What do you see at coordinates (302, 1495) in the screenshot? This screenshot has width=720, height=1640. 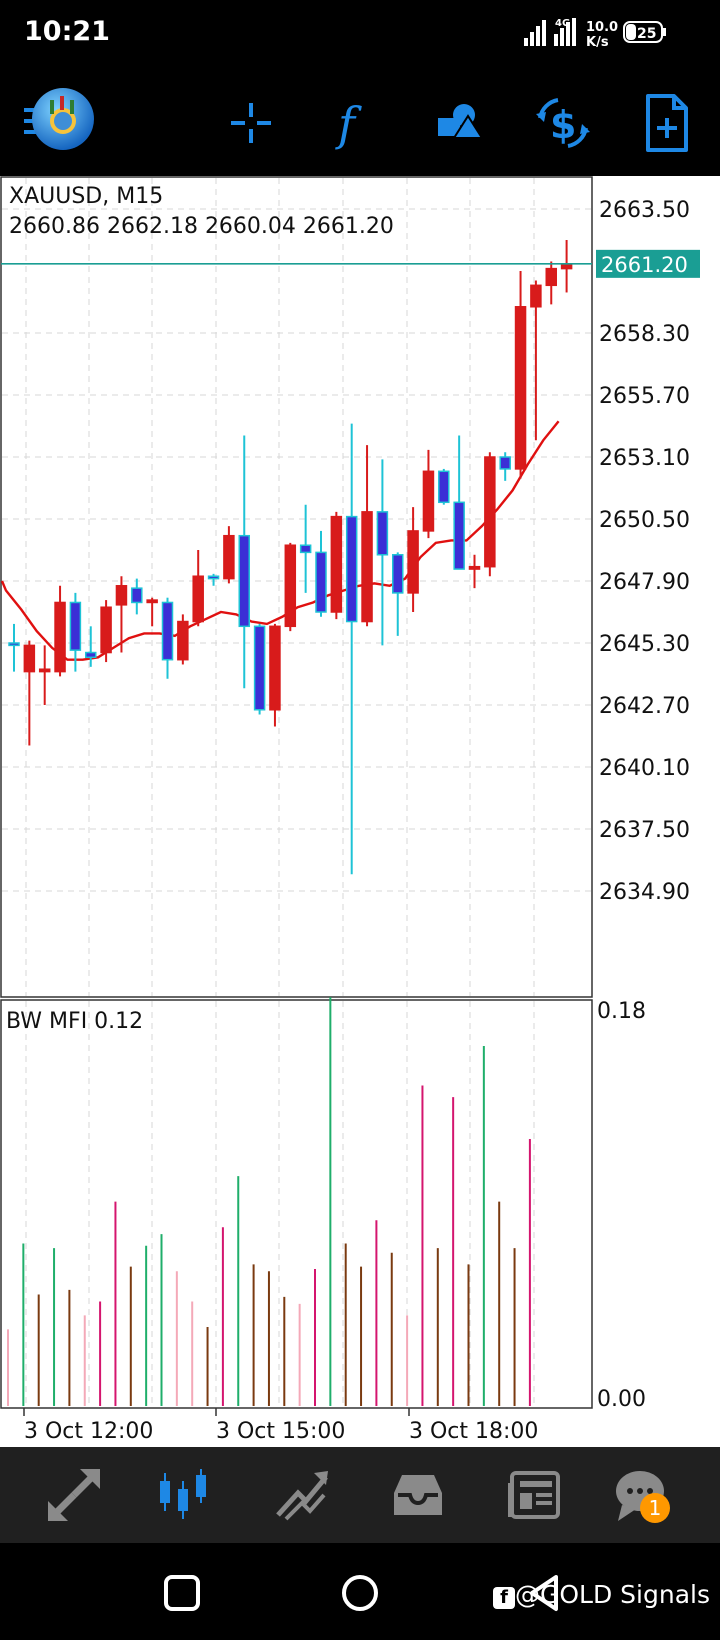 I see `trade-icon` at bounding box center [302, 1495].